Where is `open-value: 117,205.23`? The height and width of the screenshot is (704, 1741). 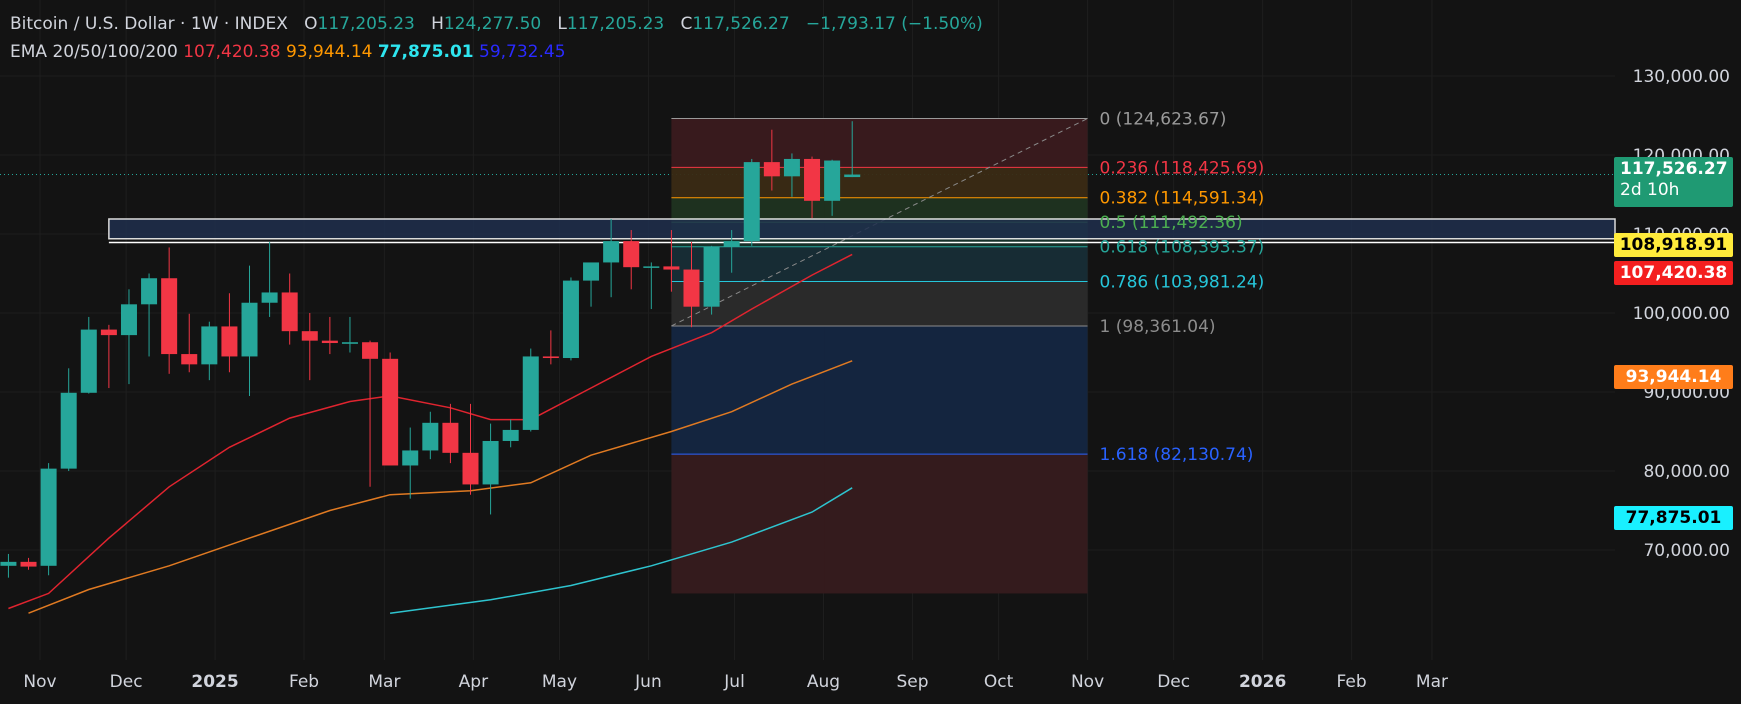 open-value: 117,205.23 is located at coordinates (366, 24).